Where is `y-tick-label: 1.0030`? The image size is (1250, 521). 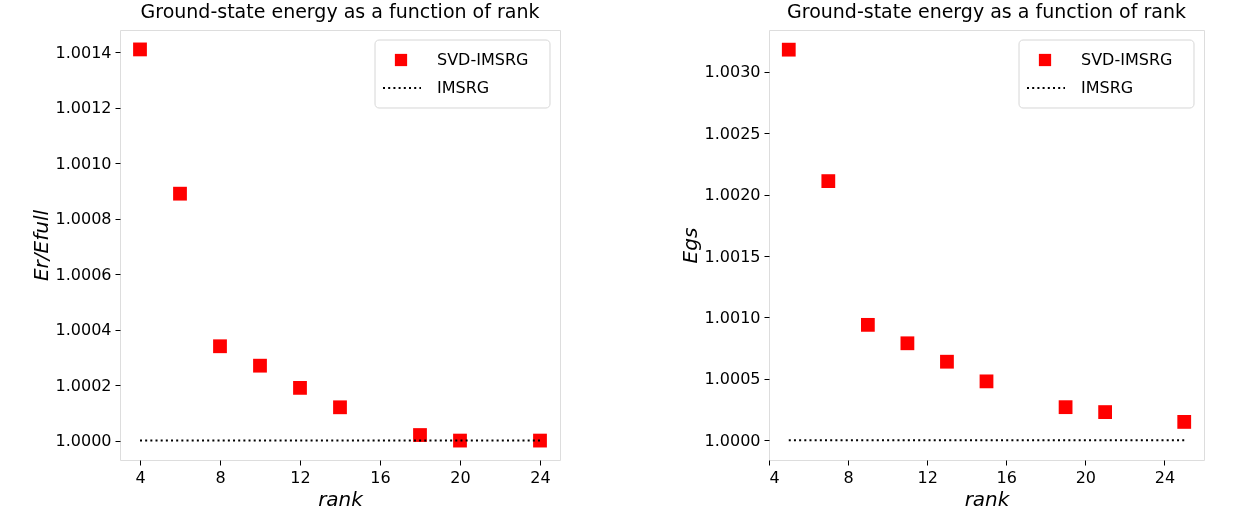
y-tick-label: 1.0030 is located at coordinates (732, 72).